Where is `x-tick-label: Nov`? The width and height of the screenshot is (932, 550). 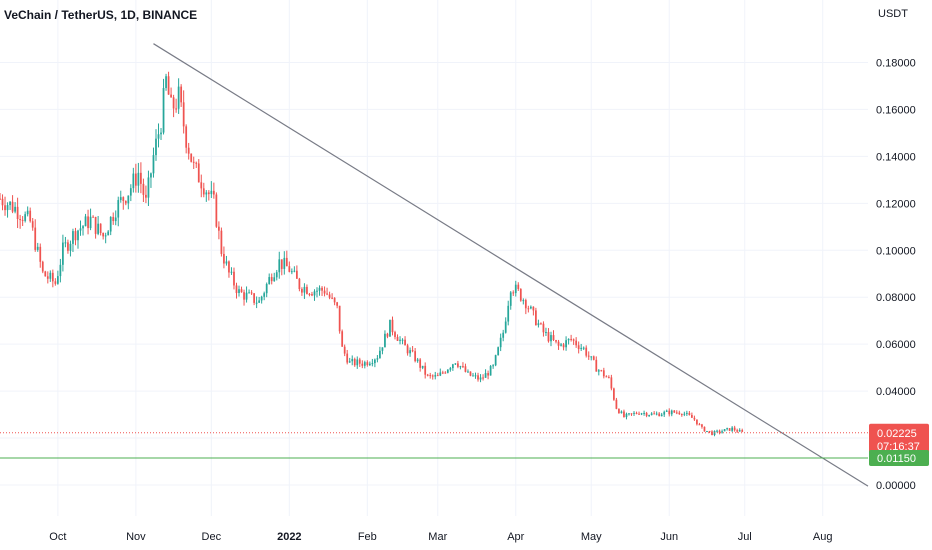
x-tick-label: Nov is located at coordinates (136, 537).